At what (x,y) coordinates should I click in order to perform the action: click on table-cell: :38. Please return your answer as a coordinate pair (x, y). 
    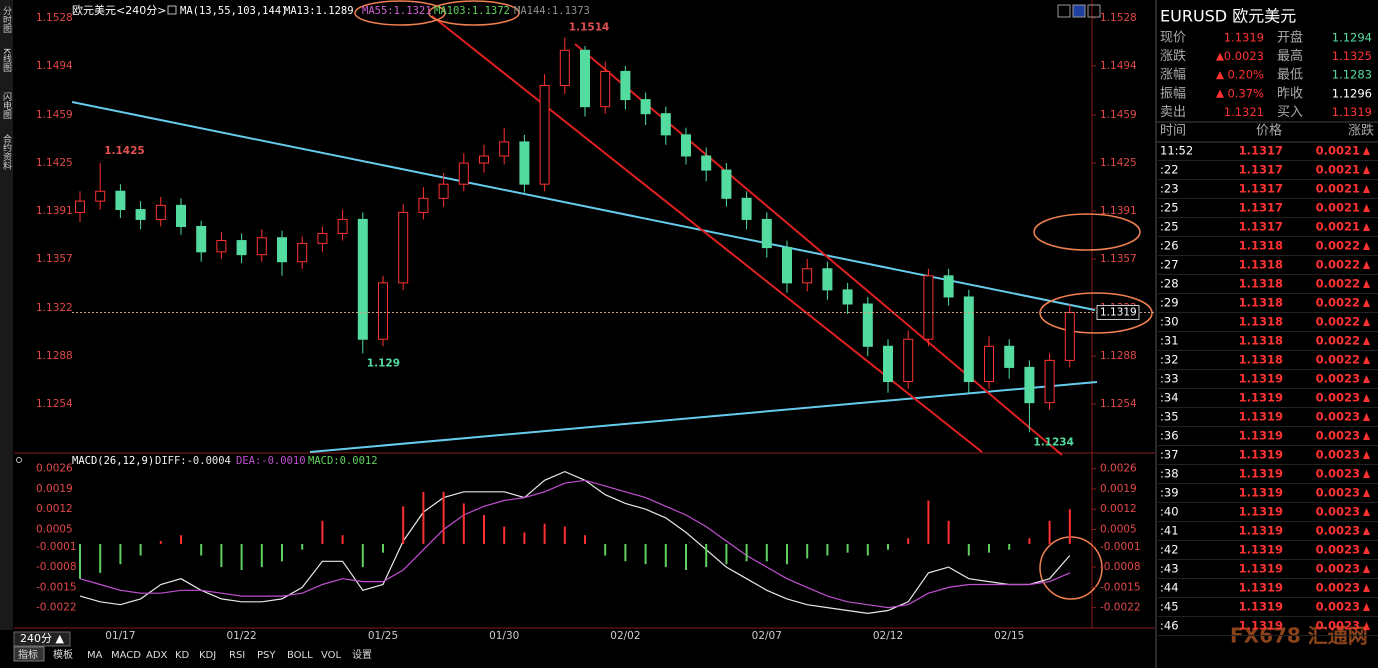
    Looking at the image, I should click on (1169, 474).